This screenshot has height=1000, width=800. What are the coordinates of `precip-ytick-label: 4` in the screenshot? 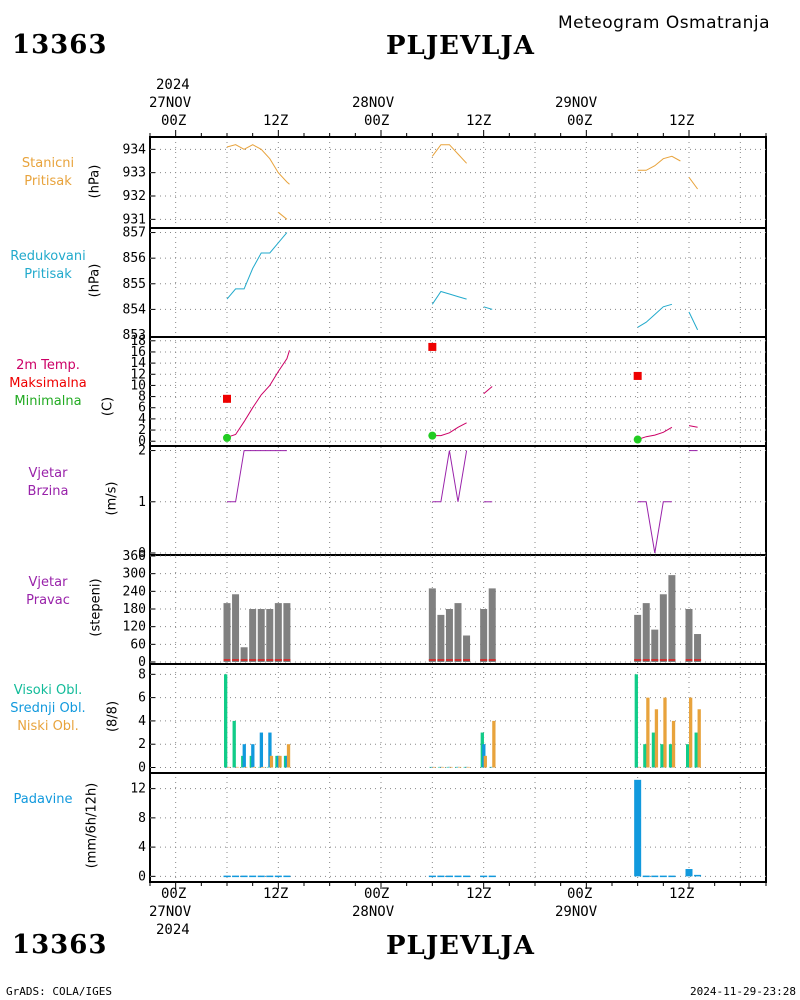 It's located at (142, 847).